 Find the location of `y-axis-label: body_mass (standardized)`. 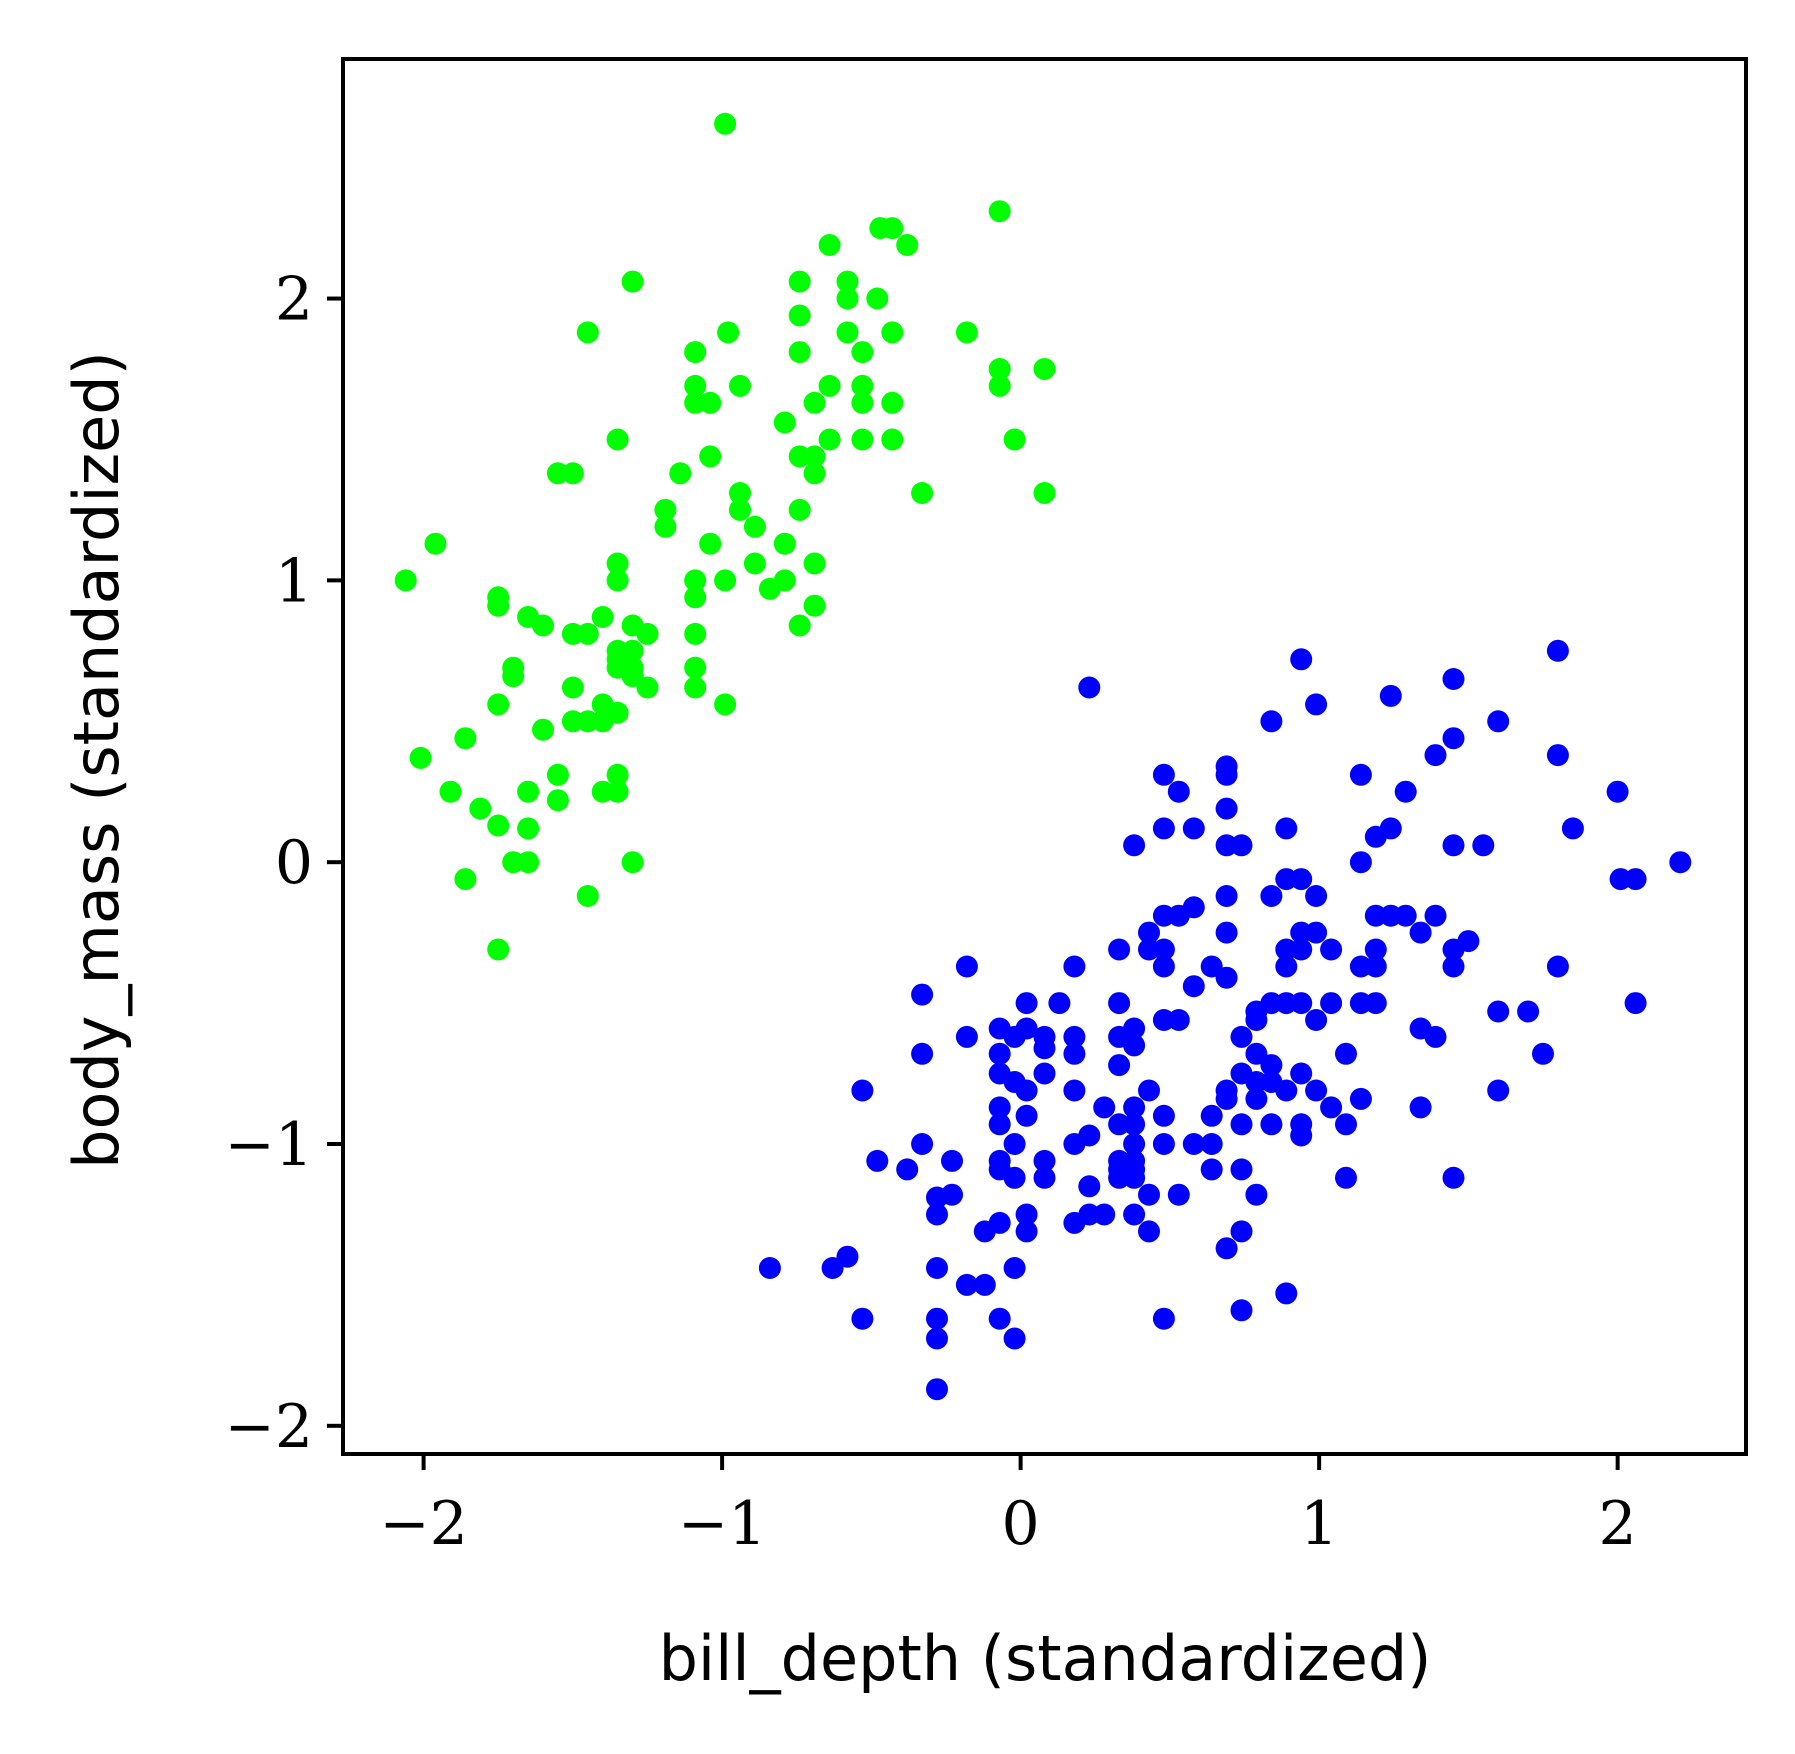

y-axis-label: body_mass (standardized) is located at coordinates (96, 760).